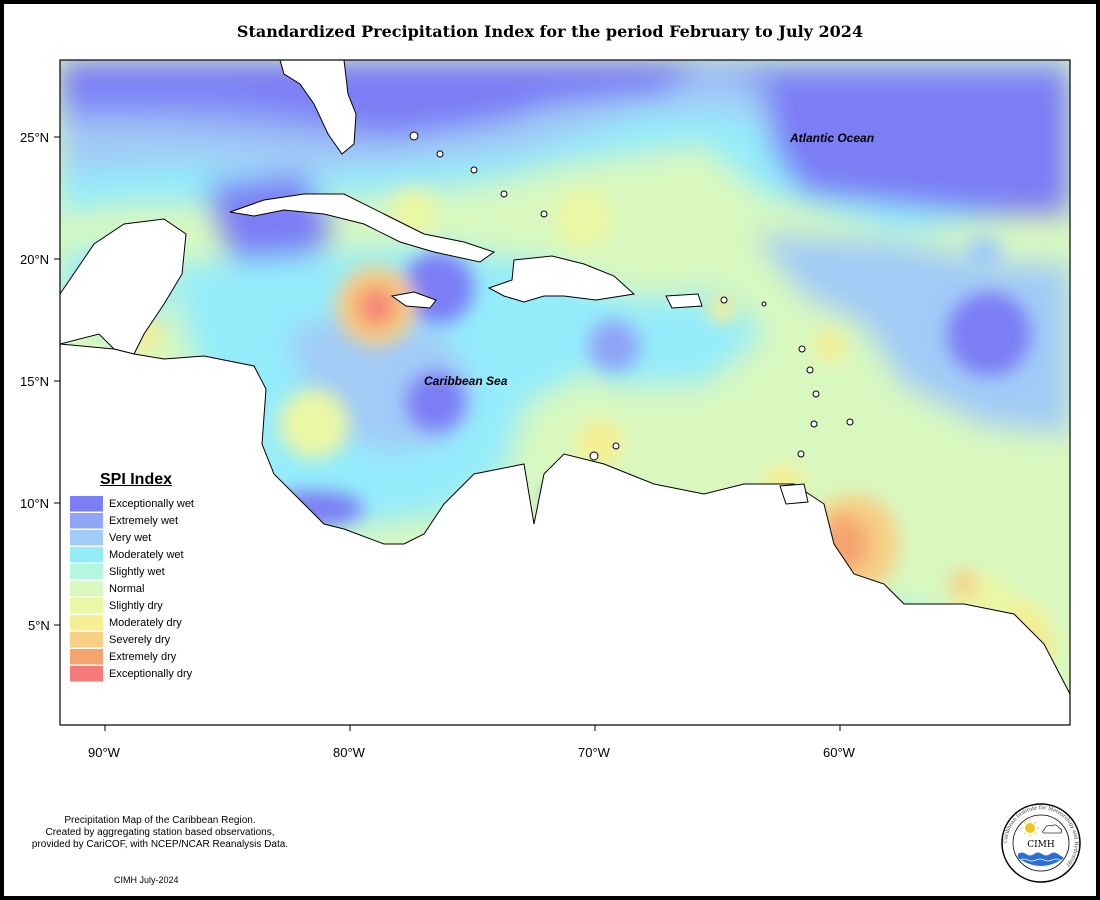  I want to click on legend-label: Moderately wet, so click(146, 554).